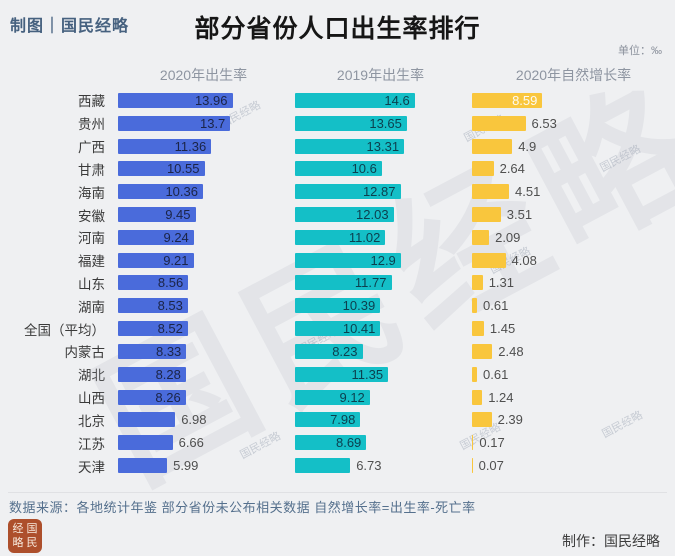 Image resolution: width=675 pixels, height=556 pixels. Describe the element at coordinates (186, 466) in the screenshot. I see `bar-value: 5.99` at that location.